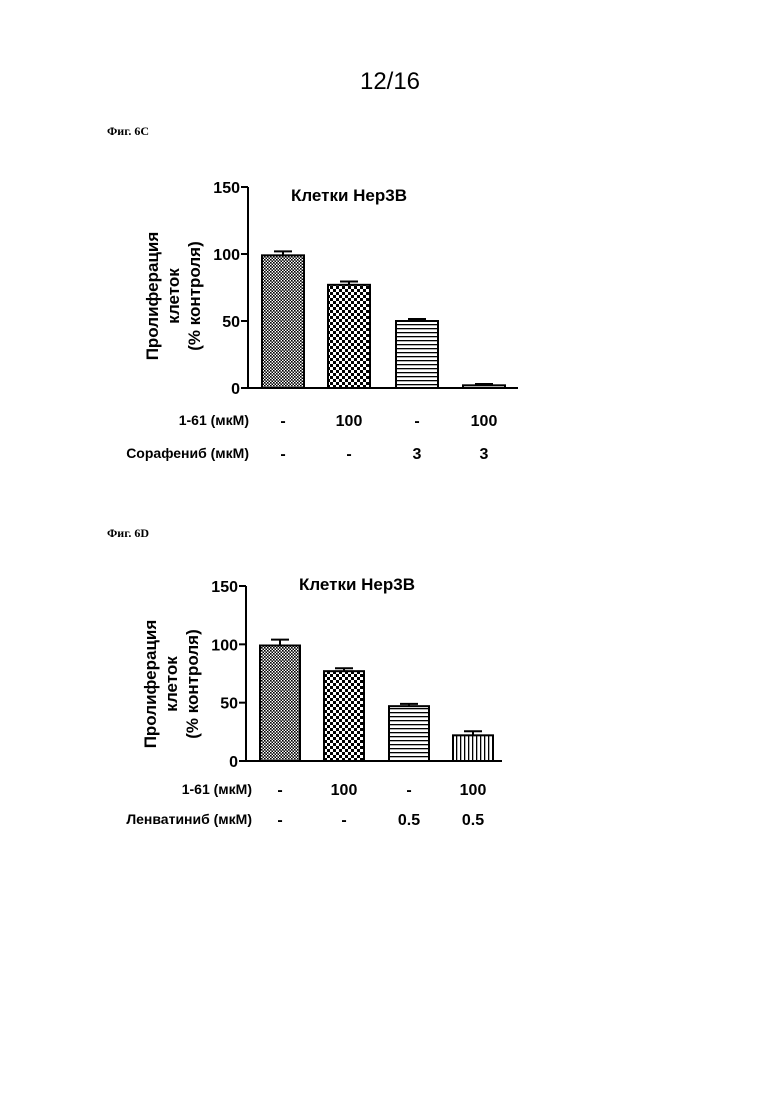 This screenshot has height=1103, width=780. What do you see at coordinates (189, 819) in the screenshot?
I see `treatment-row-label: Ленватиниб (мкМ)` at bounding box center [189, 819].